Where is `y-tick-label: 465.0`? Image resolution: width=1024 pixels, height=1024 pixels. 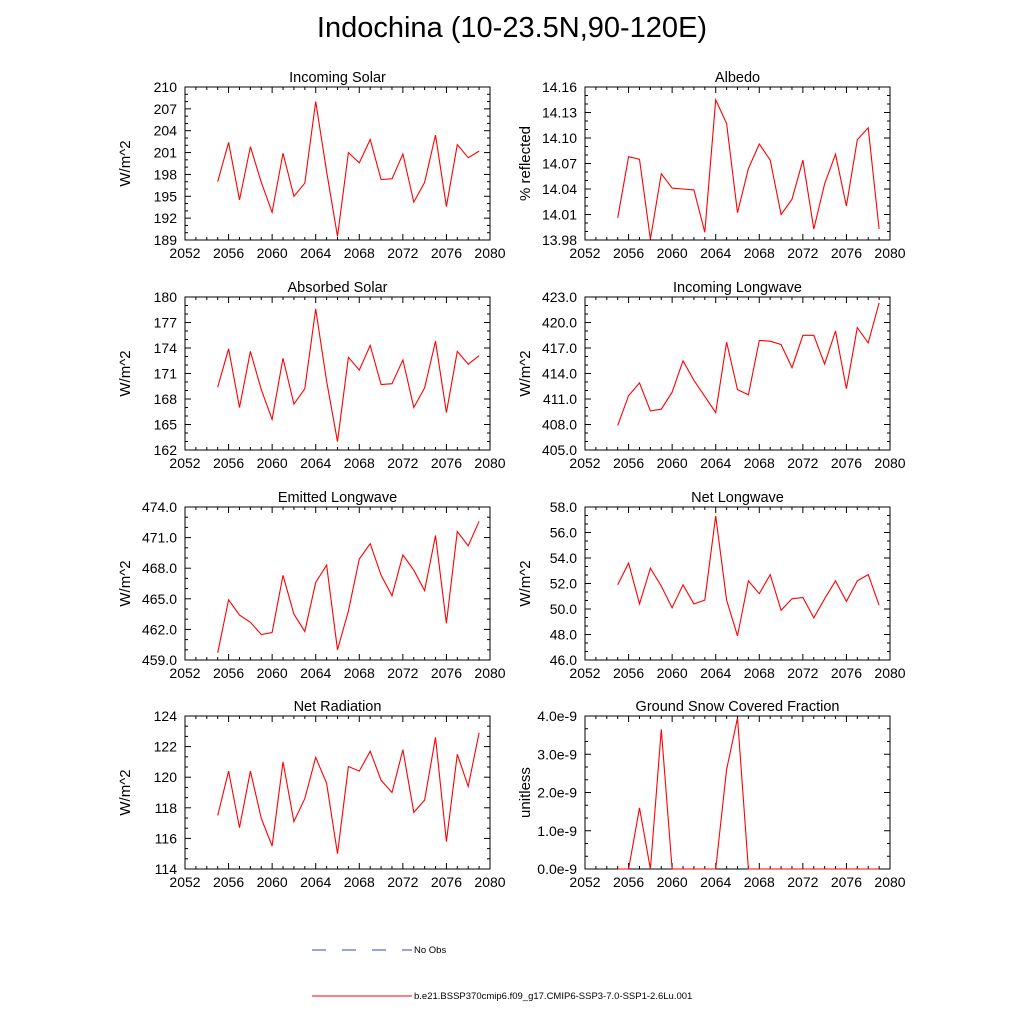 y-tick-label: 465.0 is located at coordinates (159, 599).